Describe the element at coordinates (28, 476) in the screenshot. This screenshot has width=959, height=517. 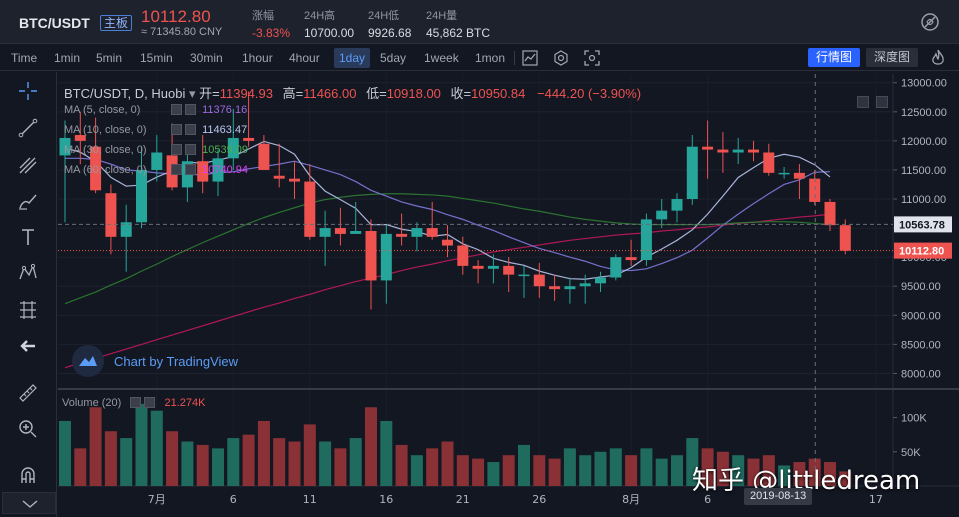
I see `magnet-icon` at that location.